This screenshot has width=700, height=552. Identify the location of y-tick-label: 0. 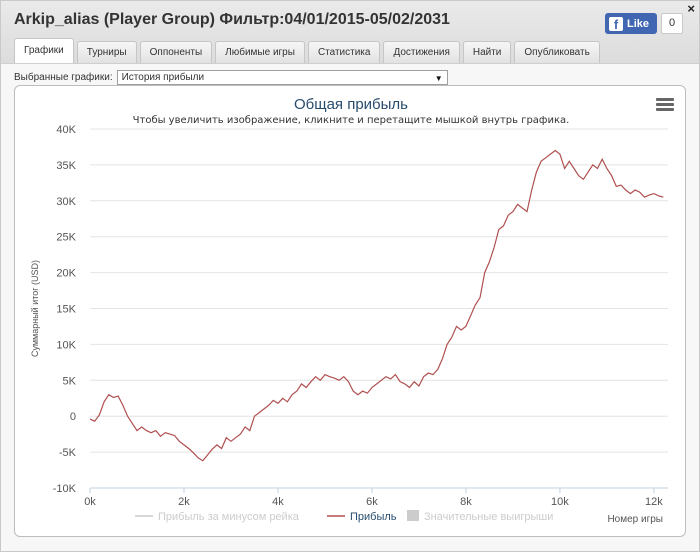
(73, 417).